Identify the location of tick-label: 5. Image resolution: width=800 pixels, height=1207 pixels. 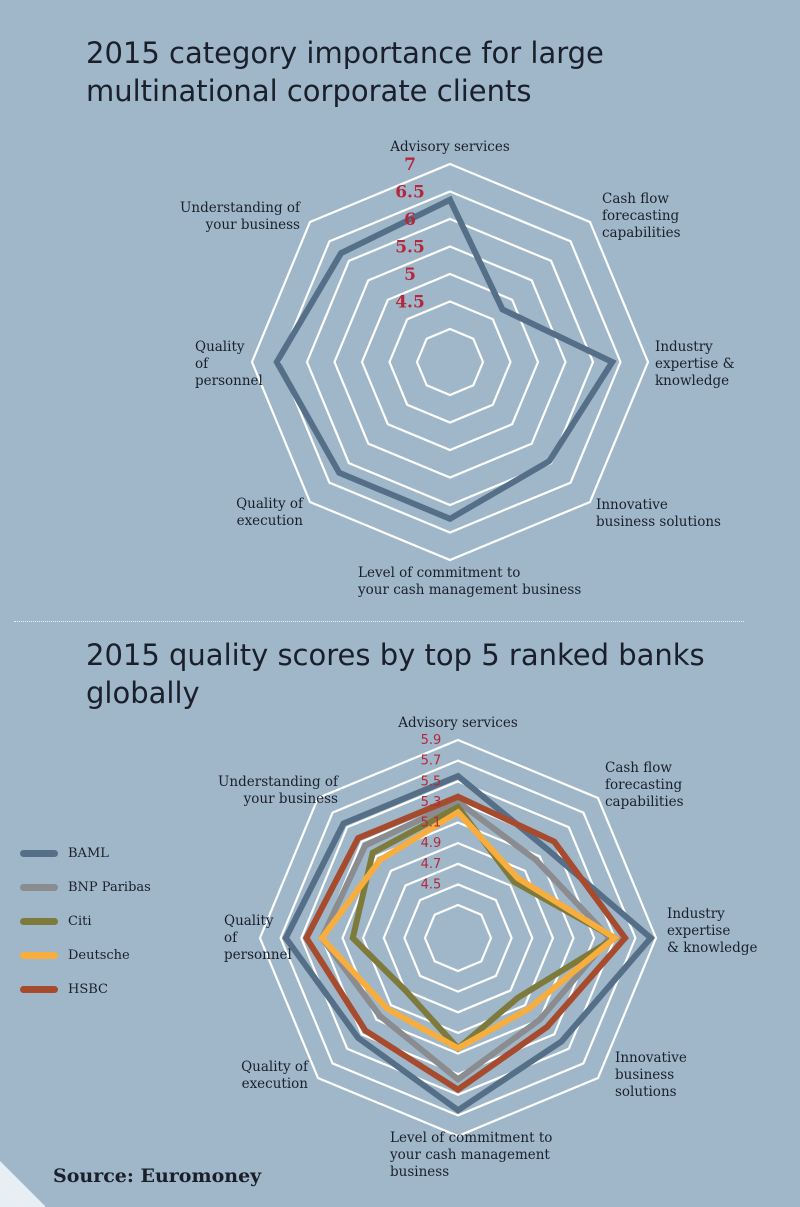
(410, 275).